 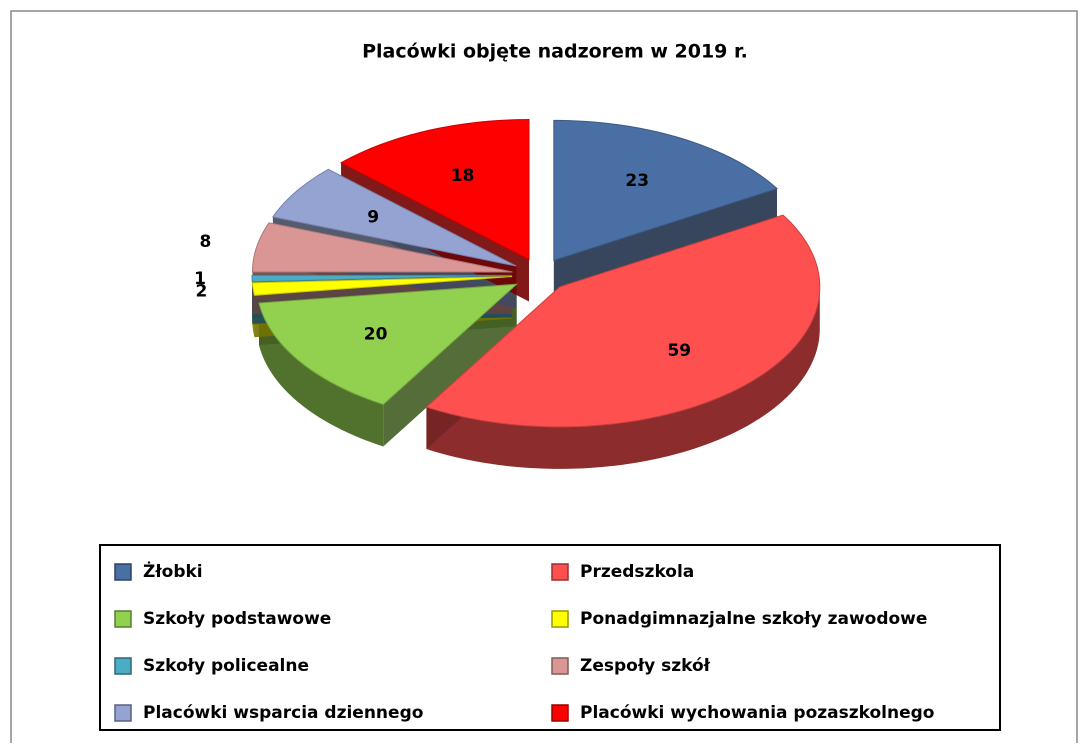 I want to click on data-label: 8, so click(x=206, y=242).